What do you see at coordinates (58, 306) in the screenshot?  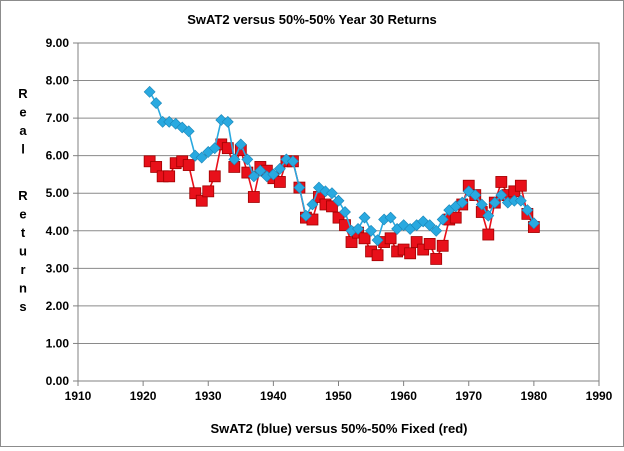 I see `y-tick-label: 2.00` at bounding box center [58, 306].